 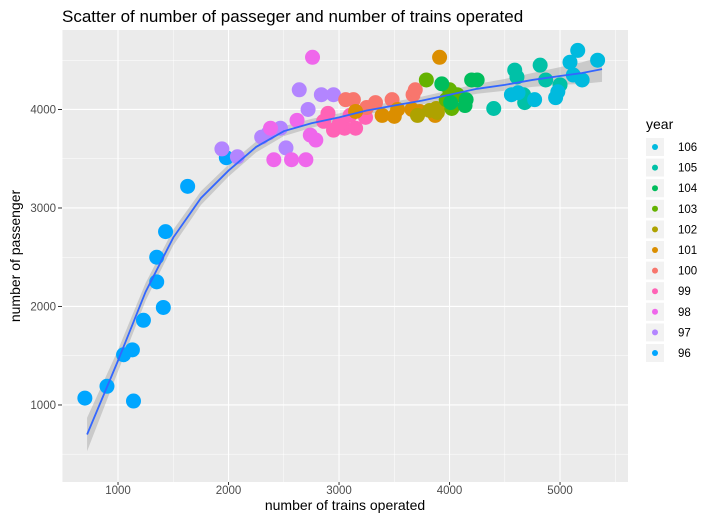 What do you see at coordinates (672, 239) in the screenshot?
I see `legend: year 106 105 104 103 102 101 100 99 98 97 96` at bounding box center [672, 239].